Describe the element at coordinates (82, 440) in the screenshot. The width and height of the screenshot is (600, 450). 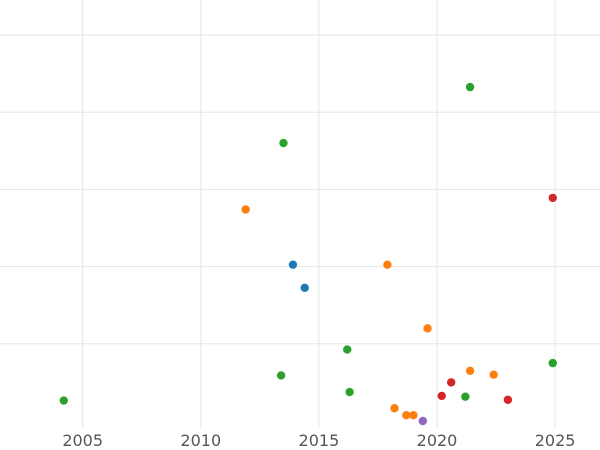
I see `x-tick-label-2005: 2005` at that location.